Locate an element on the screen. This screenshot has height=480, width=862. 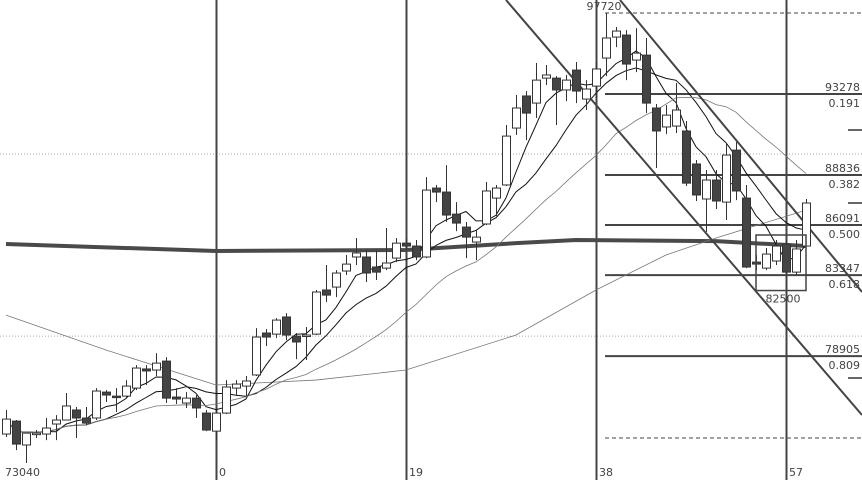
x-tick-label: 38 is located at coordinates (606, 472).